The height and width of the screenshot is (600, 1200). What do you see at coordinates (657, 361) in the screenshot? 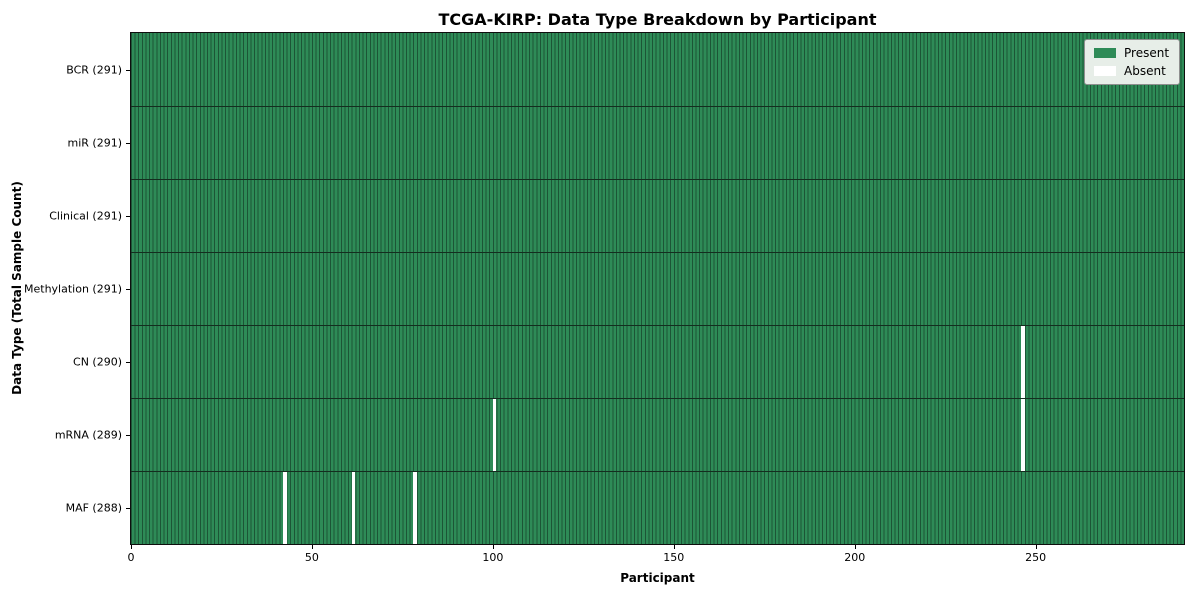
I see `heatmap-row-cn` at bounding box center [657, 361].